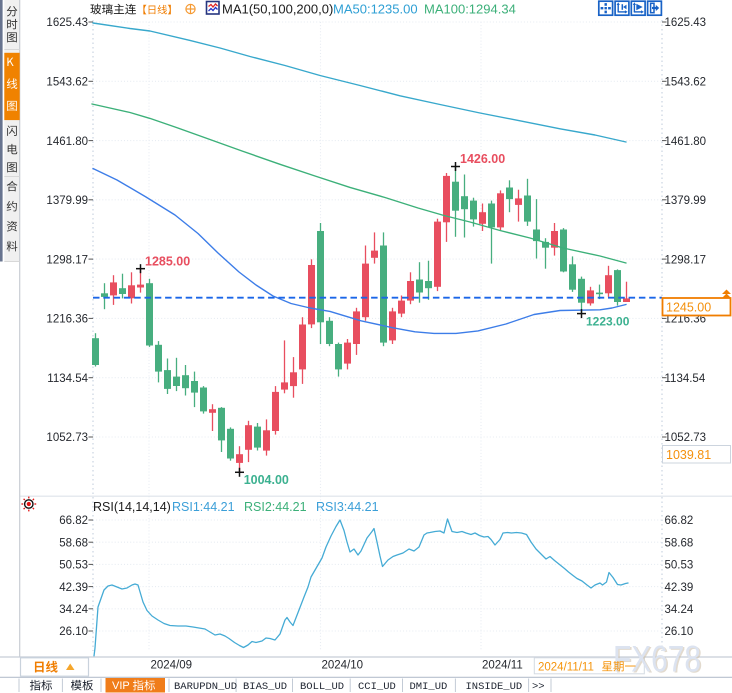  What do you see at coordinates (132, 507) in the screenshot?
I see `svg-text: RSI(14,14,14)` at bounding box center [132, 507].